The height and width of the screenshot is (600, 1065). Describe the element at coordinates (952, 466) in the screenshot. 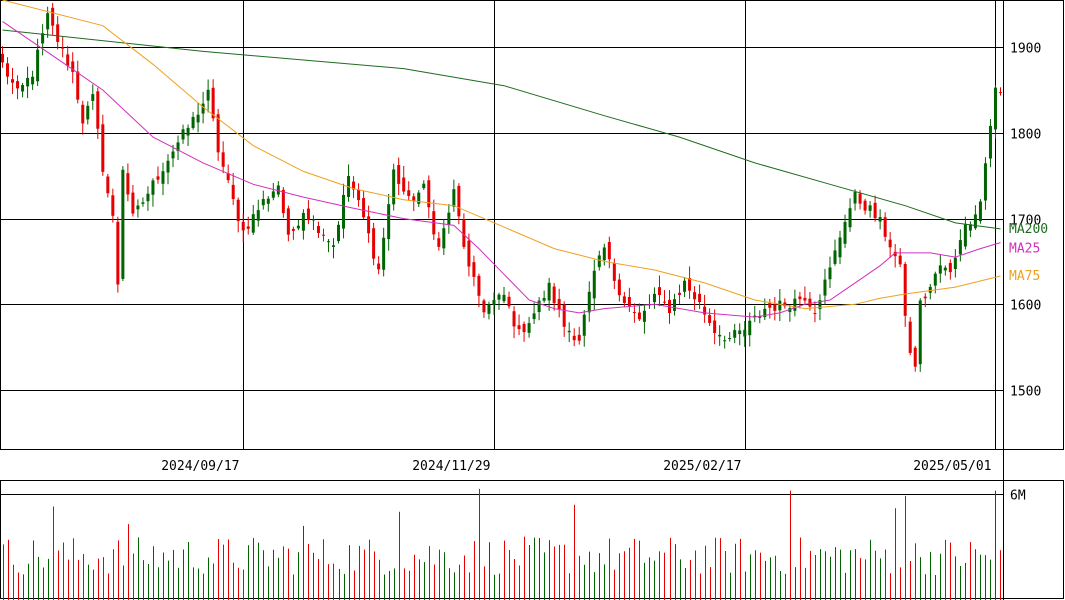

I see `date-tick-label: 2025/05/01` at that location.